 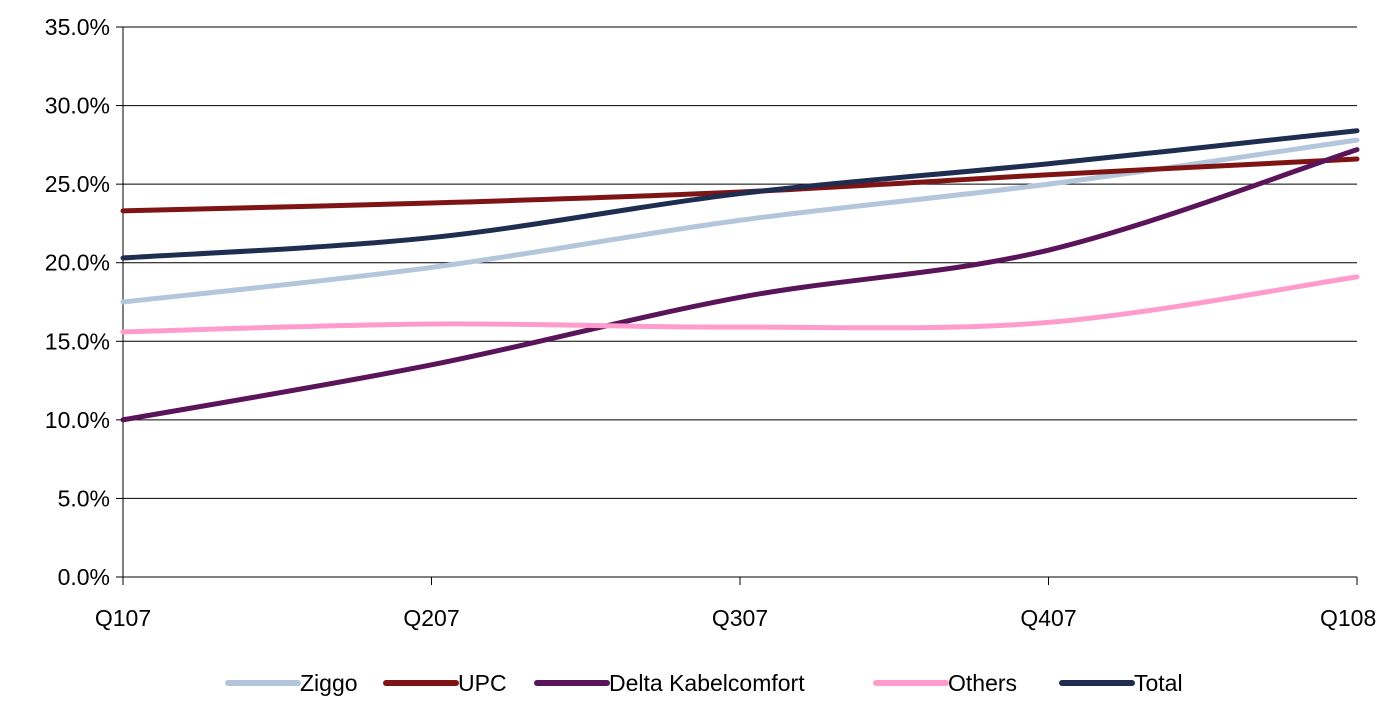 What do you see at coordinates (77, 341) in the screenshot?
I see `y-tick-label: 15.0%` at bounding box center [77, 341].